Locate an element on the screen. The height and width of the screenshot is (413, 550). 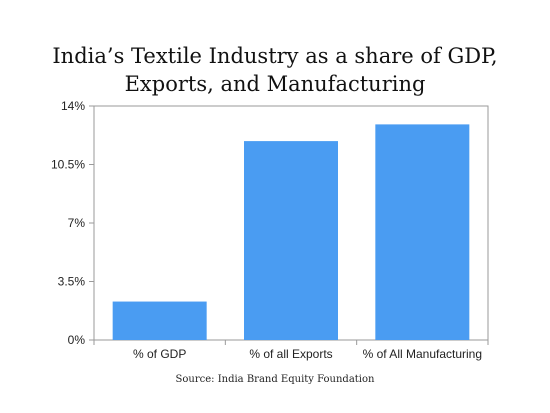
y-tick-label: 3.5% is located at coordinates (72, 282).